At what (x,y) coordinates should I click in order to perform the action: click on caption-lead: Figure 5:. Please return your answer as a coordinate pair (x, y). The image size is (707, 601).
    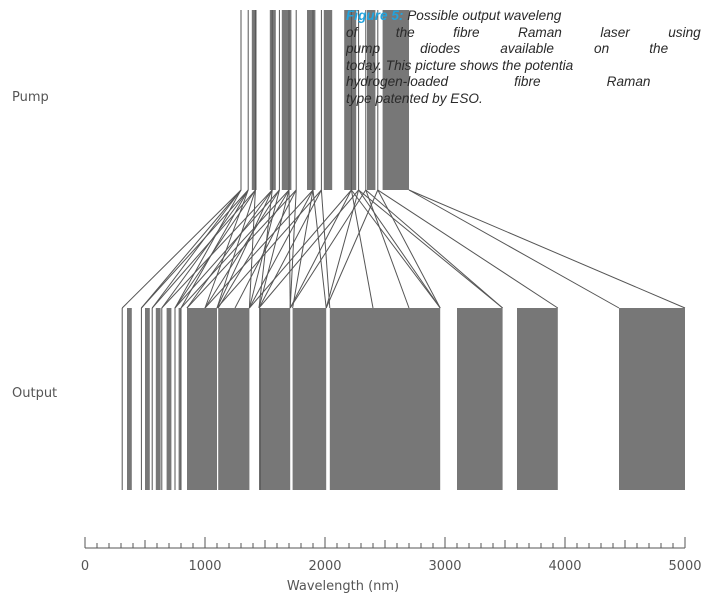
    Looking at the image, I should click on (375, 15).